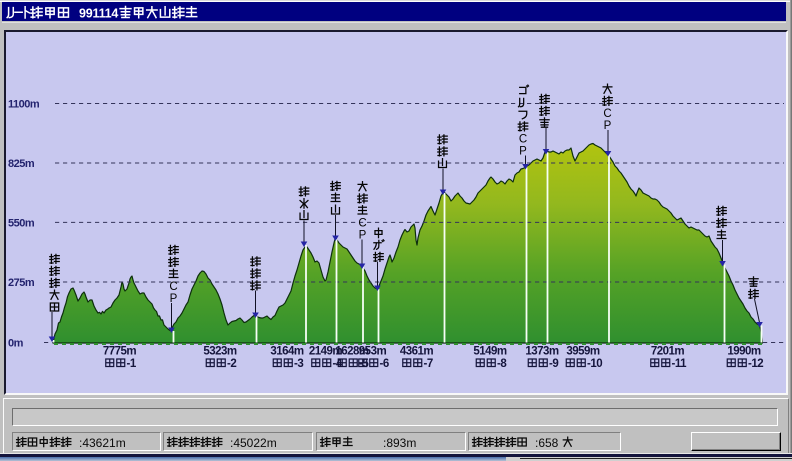 The width and height of the screenshot is (792, 461). Describe the element at coordinates (326, 352) in the screenshot. I see `svg-text: 2149m` at that location.